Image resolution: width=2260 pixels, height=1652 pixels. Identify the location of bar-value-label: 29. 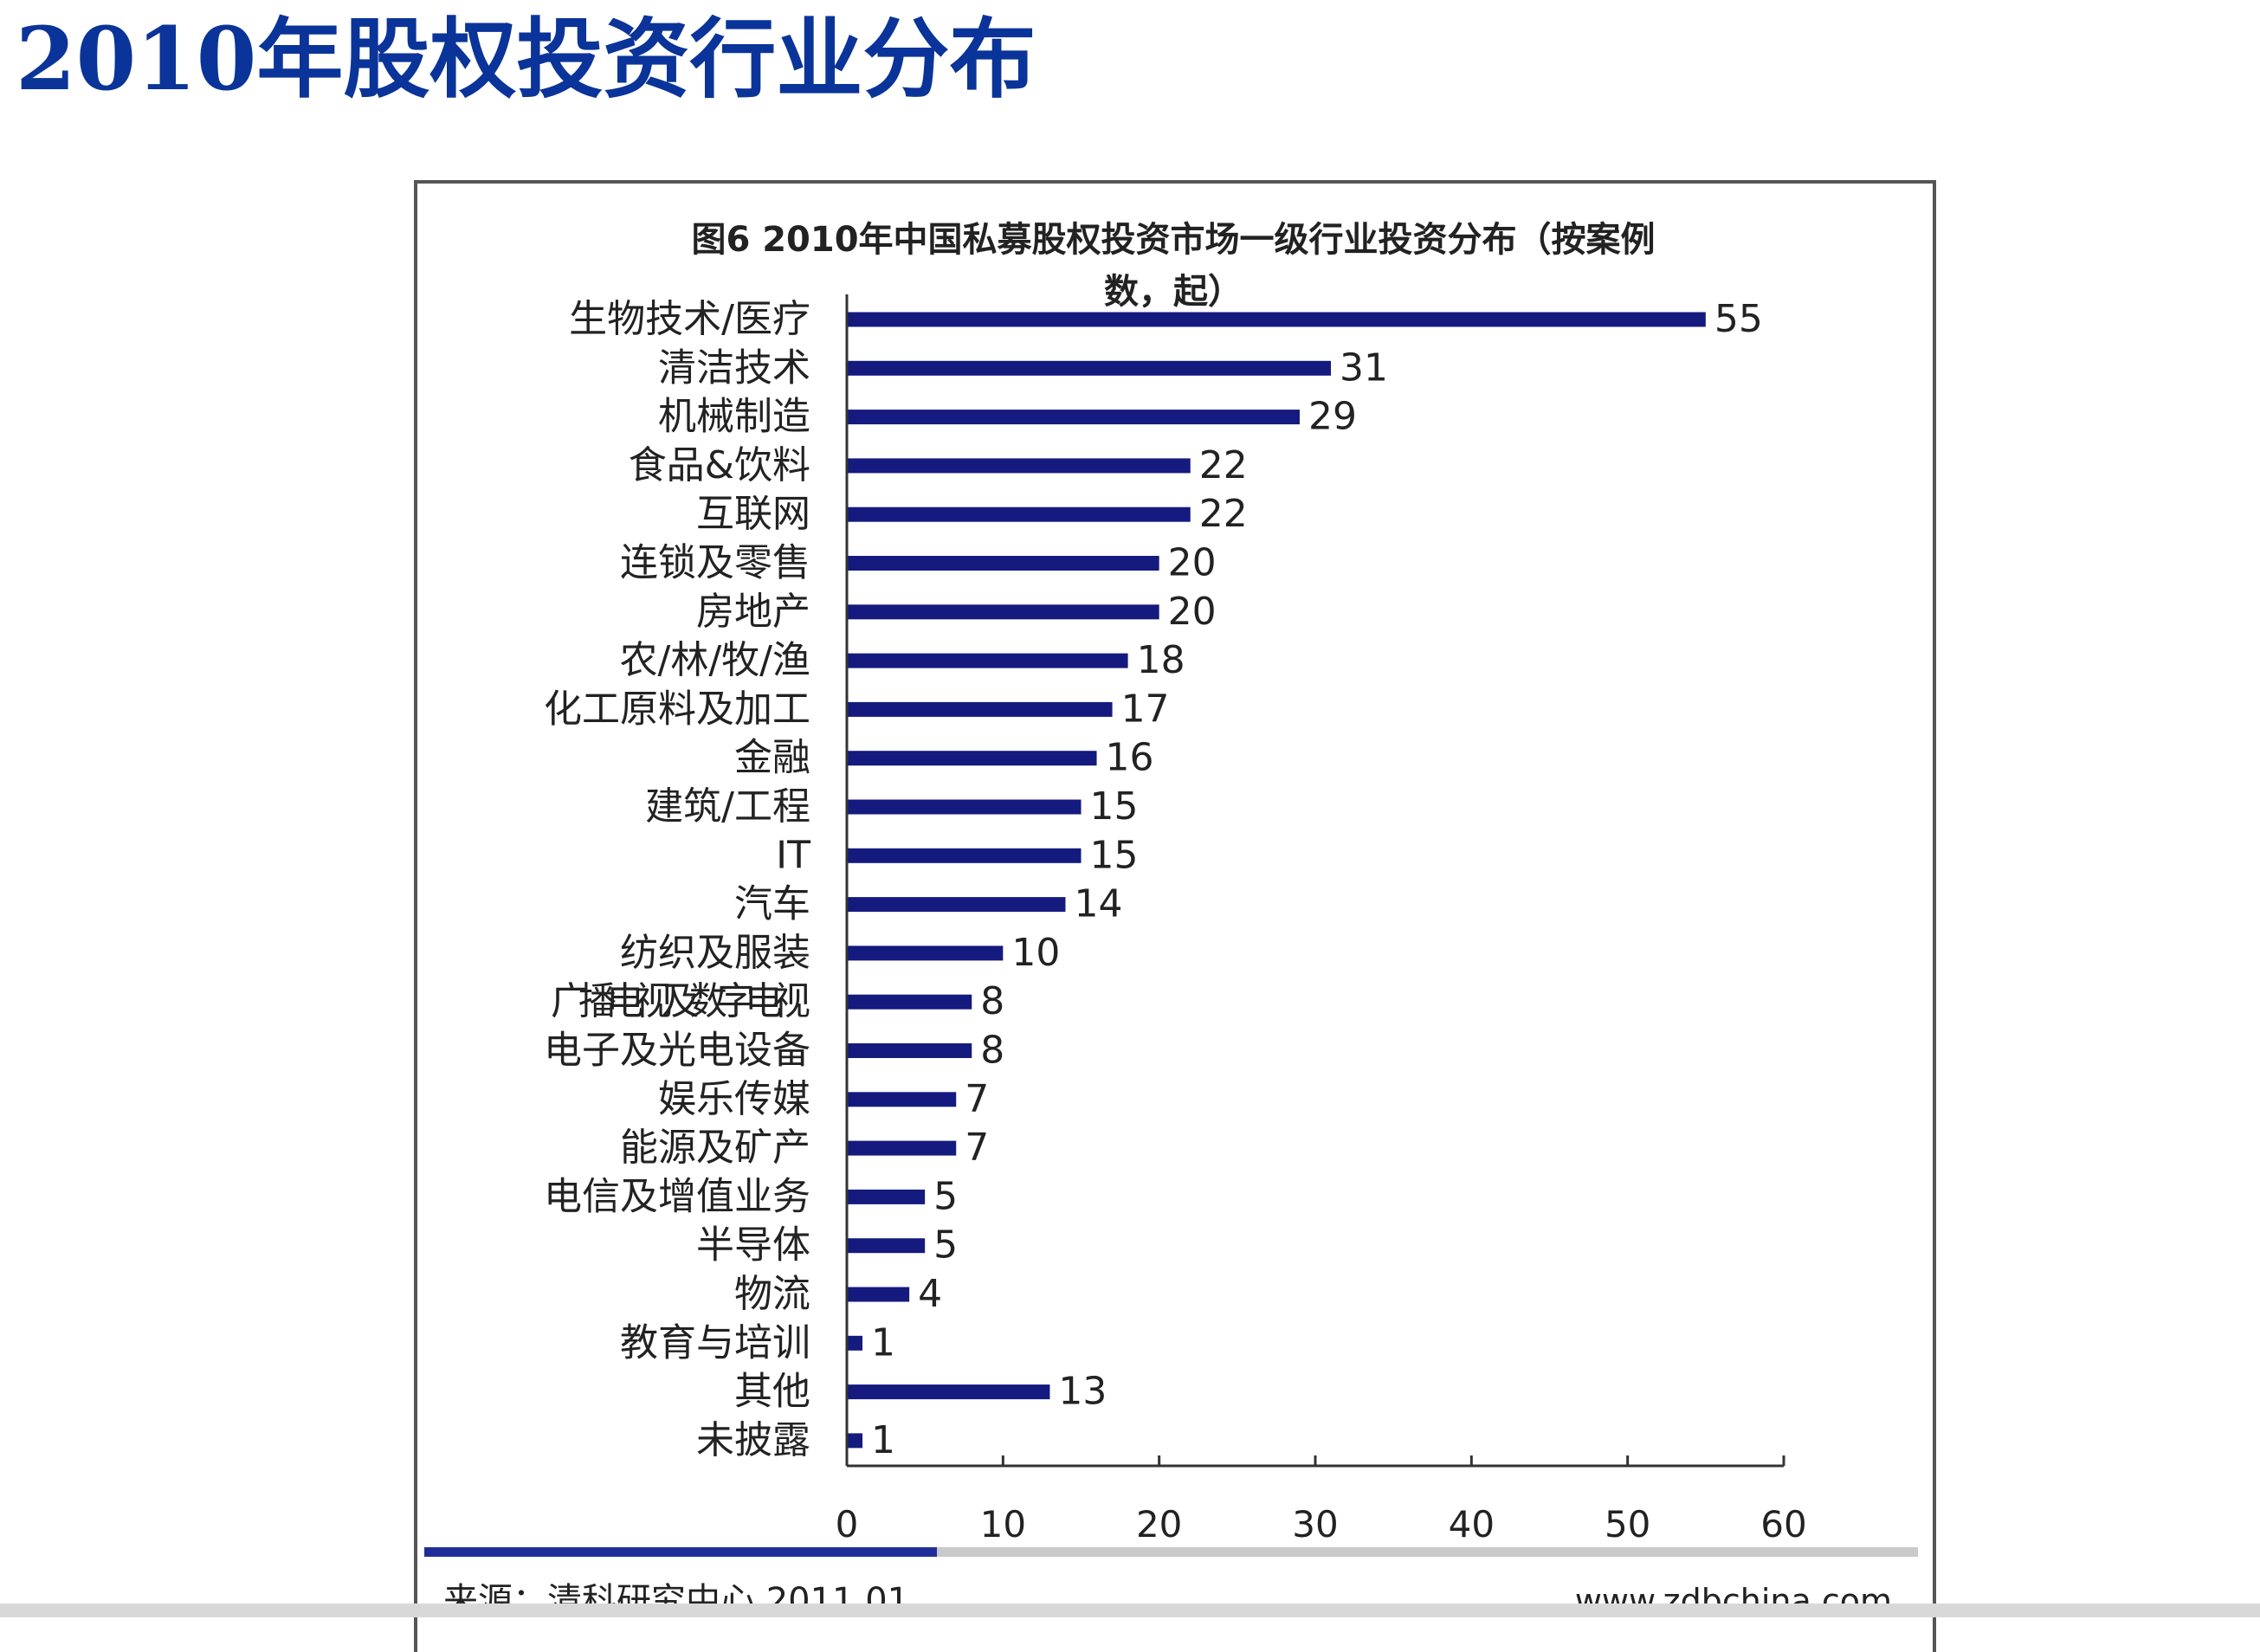
(1332, 417).